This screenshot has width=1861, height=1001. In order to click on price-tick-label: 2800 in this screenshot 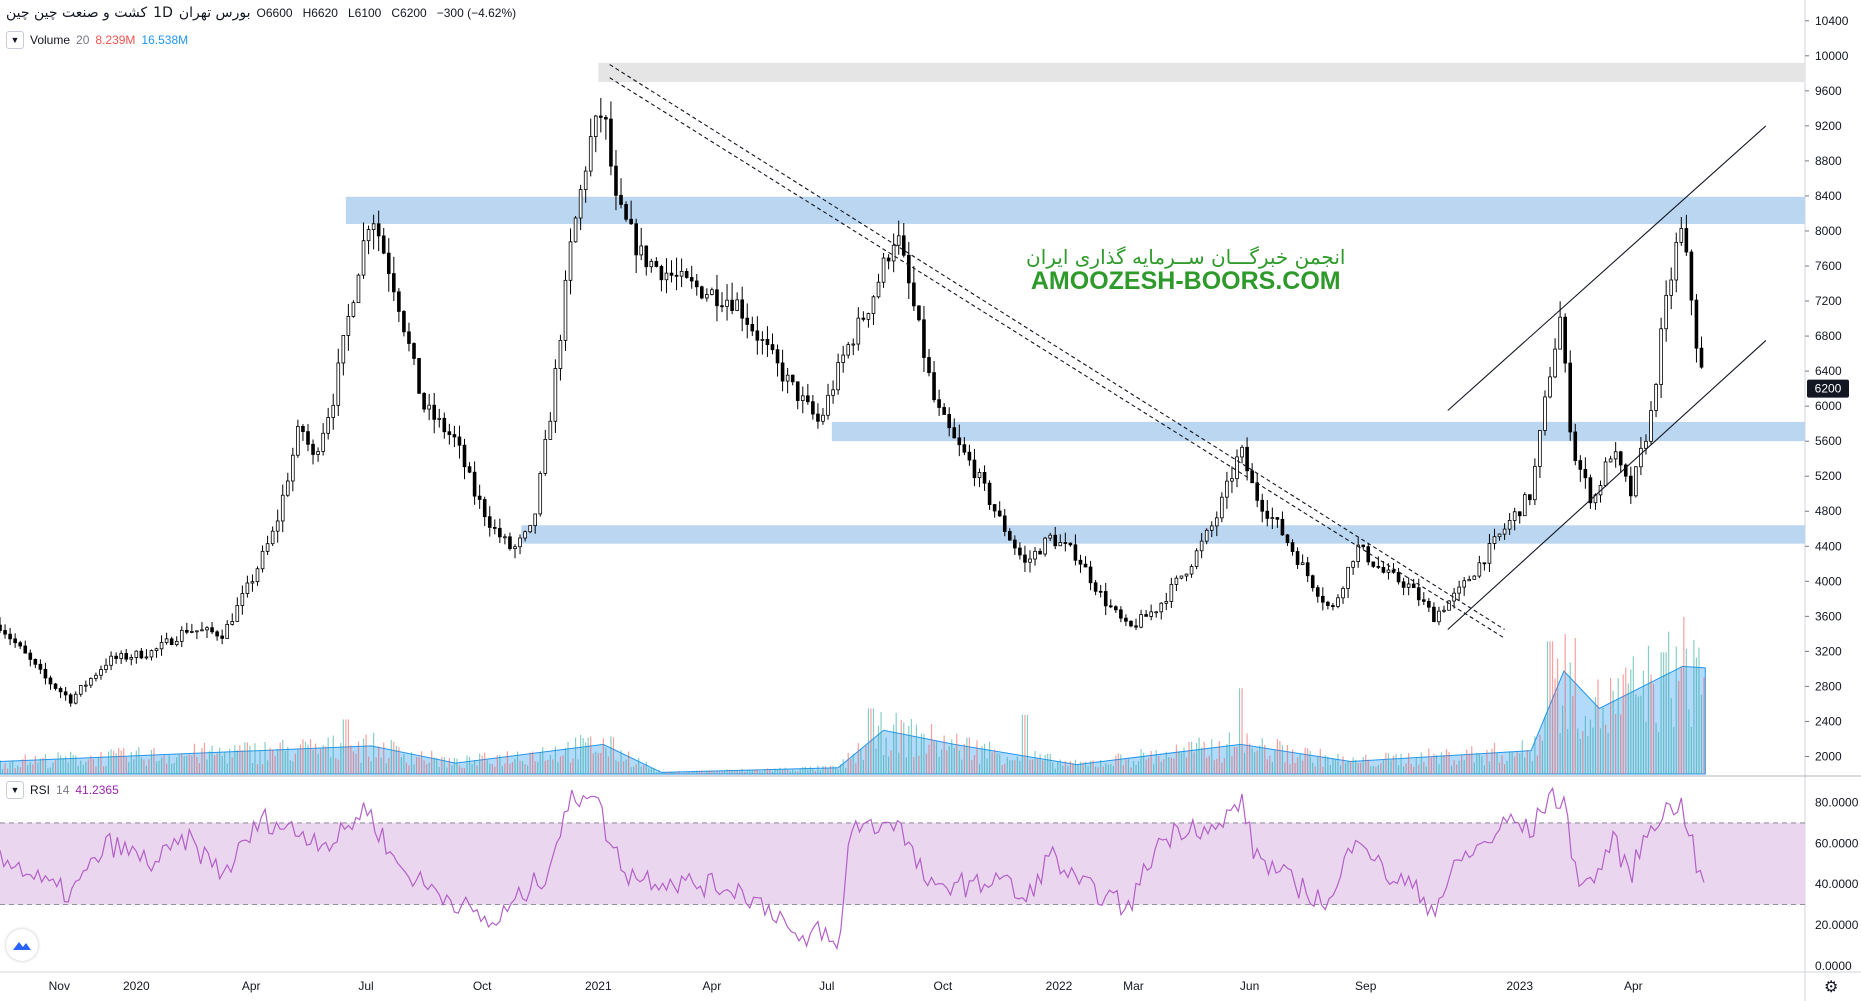, I will do `click(1828, 686)`.